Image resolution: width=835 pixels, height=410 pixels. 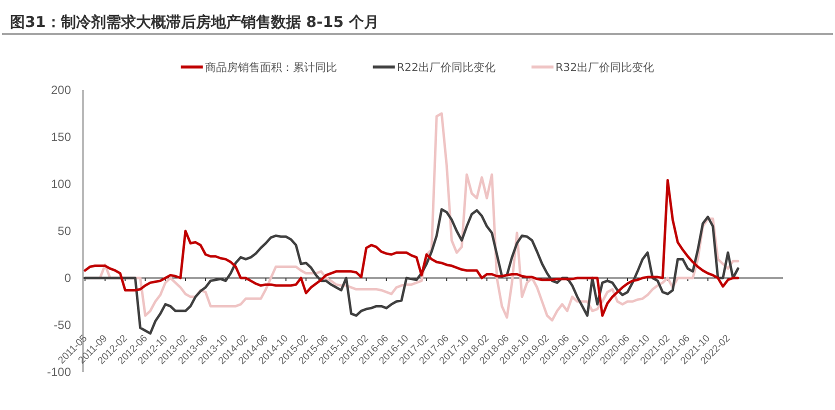 What do you see at coordinates (68, 277) in the screenshot?
I see `y-tick-label: 0` at bounding box center [68, 277].